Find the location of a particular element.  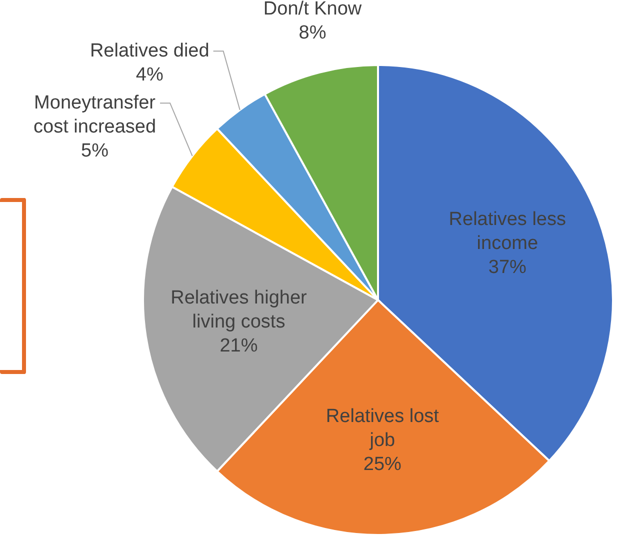

slice-label: Relatives less income is located at coordinates (507, 231).